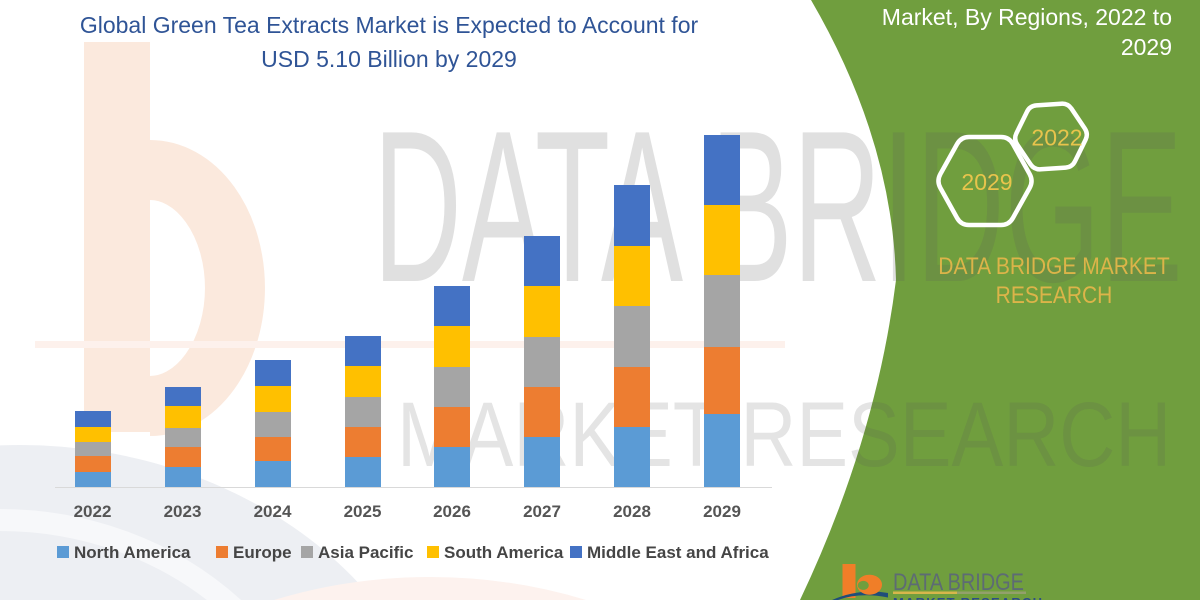 The width and height of the screenshot is (1200, 600). Describe the element at coordinates (968, 597) in the screenshot. I see `svg-text: MARKET RESEARCH` at that location.